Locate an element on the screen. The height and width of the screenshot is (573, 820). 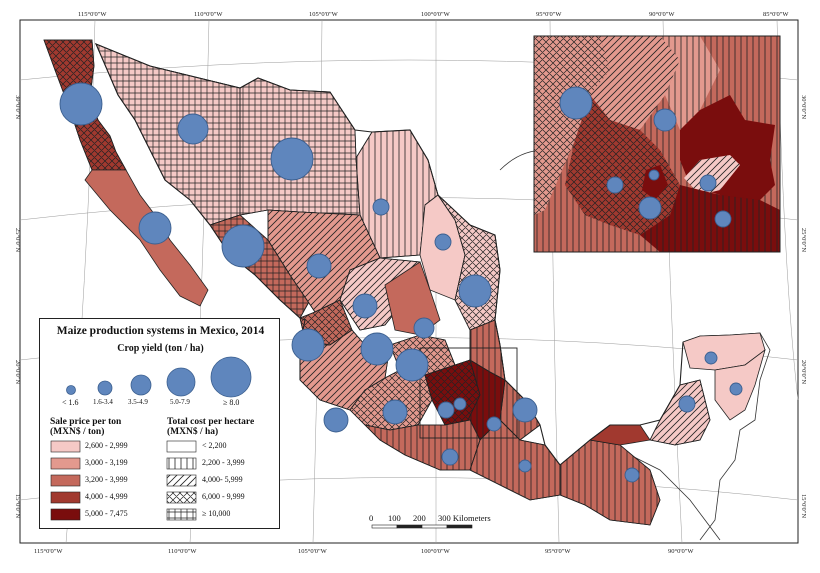
scale-label: 0 is located at coordinates (371, 518).